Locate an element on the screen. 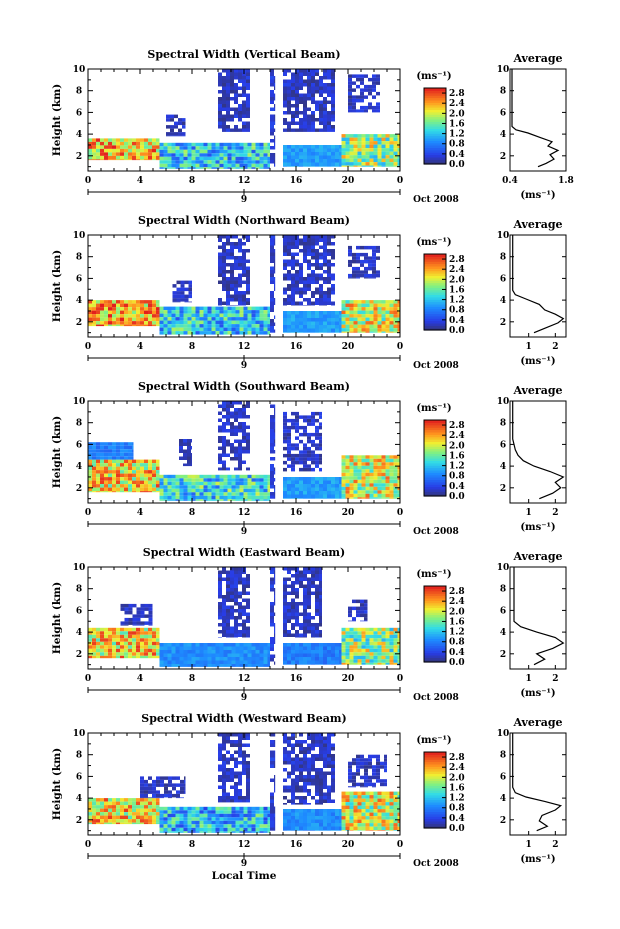 This screenshot has width=620, height=929. x-tick-label: 20 is located at coordinates (348, 679).